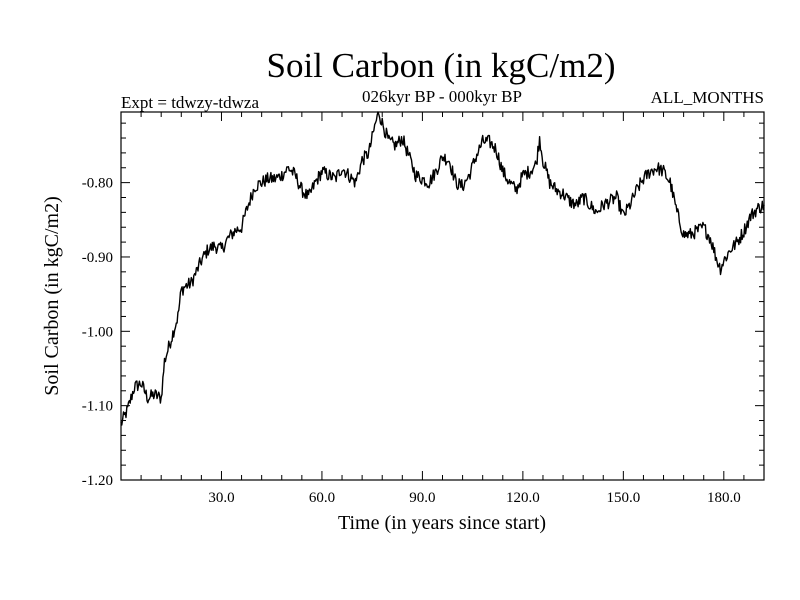  What do you see at coordinates (52, 295) in the screenshot?
I see `y-axis-label: Soil Carbon (in kgC/m2)` at bounding box center [52, 295].